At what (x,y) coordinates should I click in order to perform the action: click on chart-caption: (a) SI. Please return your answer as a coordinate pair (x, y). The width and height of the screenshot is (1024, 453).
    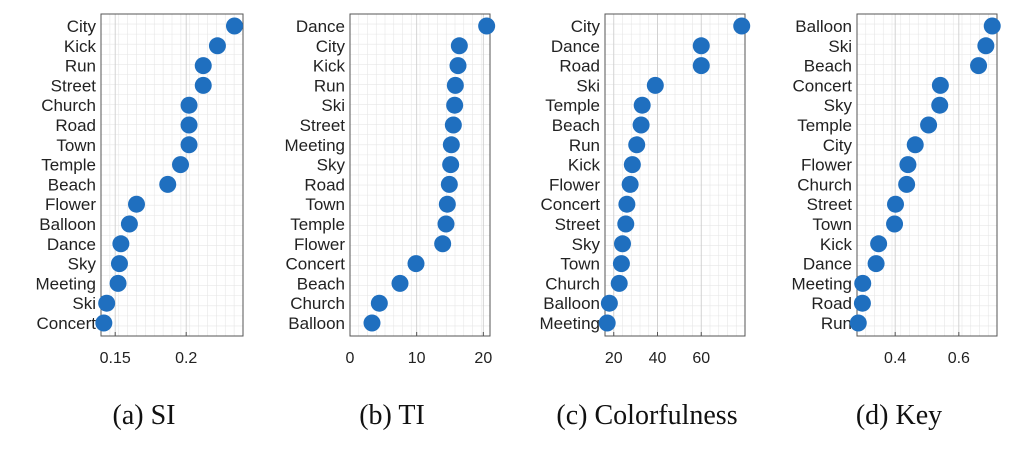
    Looking at the image, I should click on (144, 415).